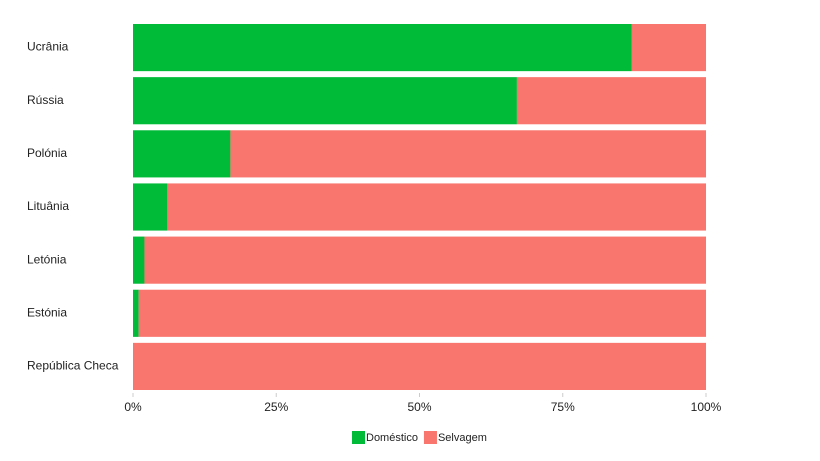 This screenshot has height=461, width=820. What do you see at coordinates (563, 407) in the screenshot?
I see `x-tick-label: 75%` at bounding box center [563, 407].